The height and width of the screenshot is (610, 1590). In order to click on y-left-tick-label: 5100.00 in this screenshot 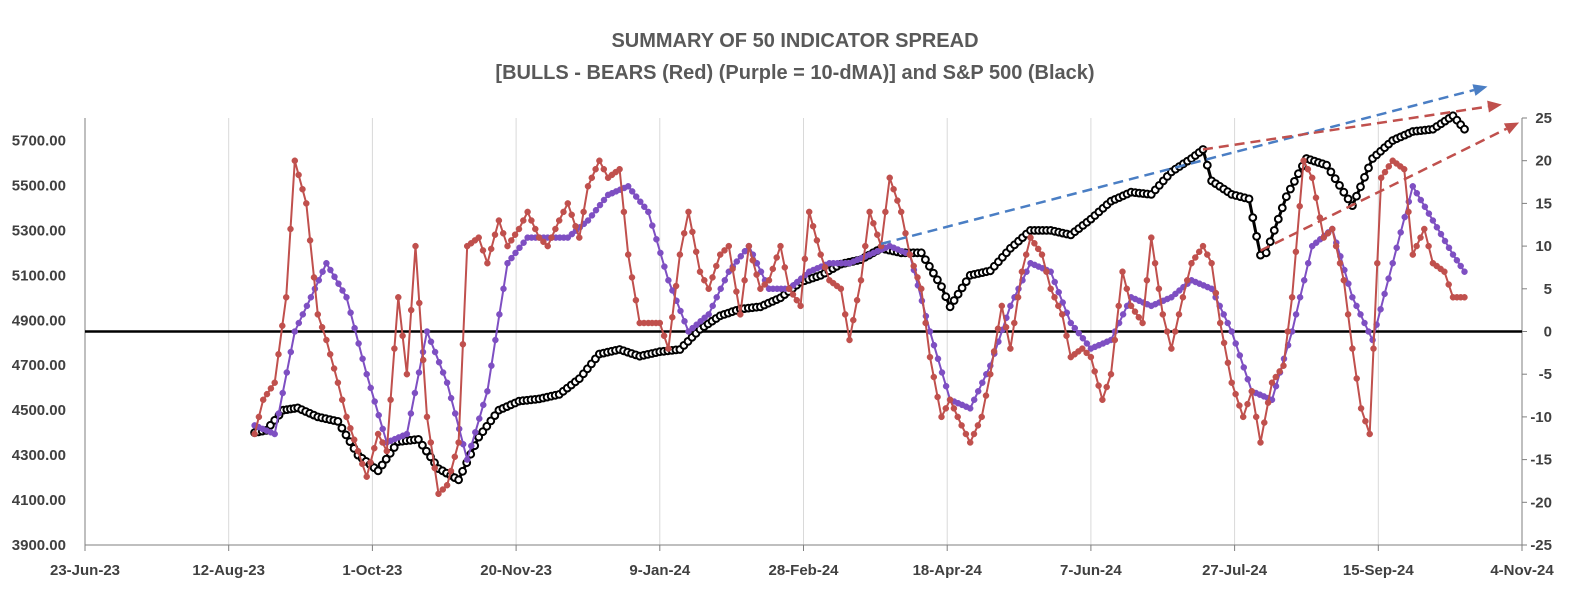, I will do `click(39, 275)`.